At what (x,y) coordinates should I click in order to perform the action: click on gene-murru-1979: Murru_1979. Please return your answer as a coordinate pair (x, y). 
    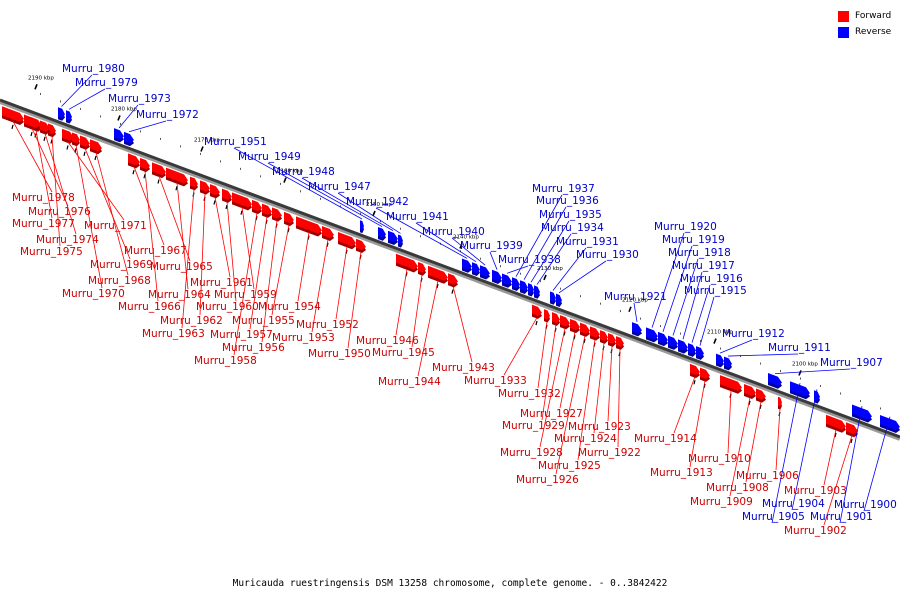
    Looking at the image, I should click on (102, 100).